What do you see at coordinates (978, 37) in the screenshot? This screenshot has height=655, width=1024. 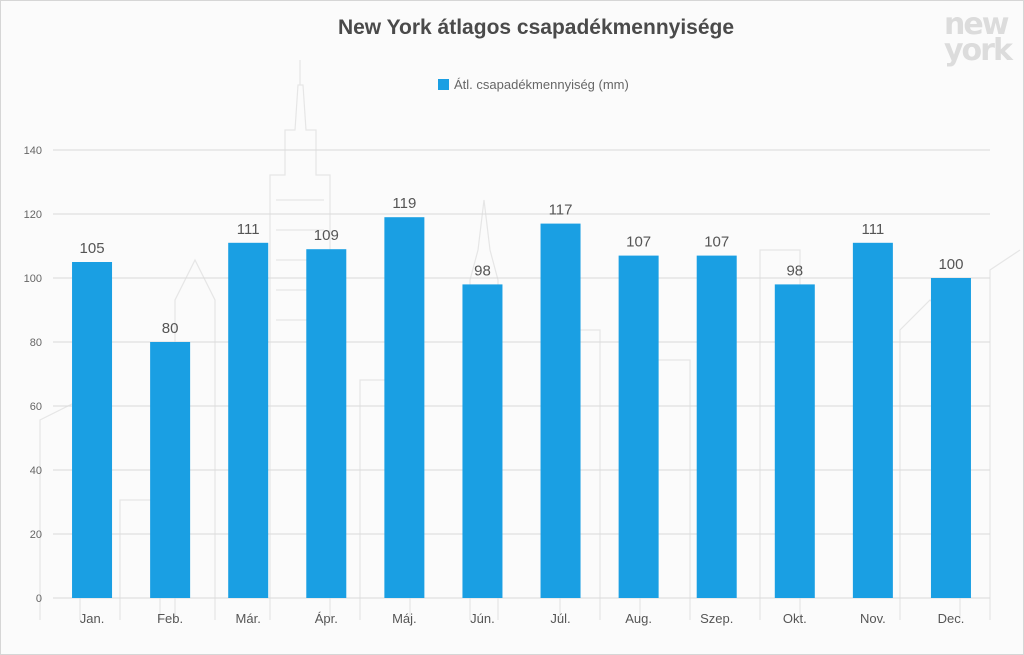 I see `new-york-logo: new york` at bounding box center [978, 37].